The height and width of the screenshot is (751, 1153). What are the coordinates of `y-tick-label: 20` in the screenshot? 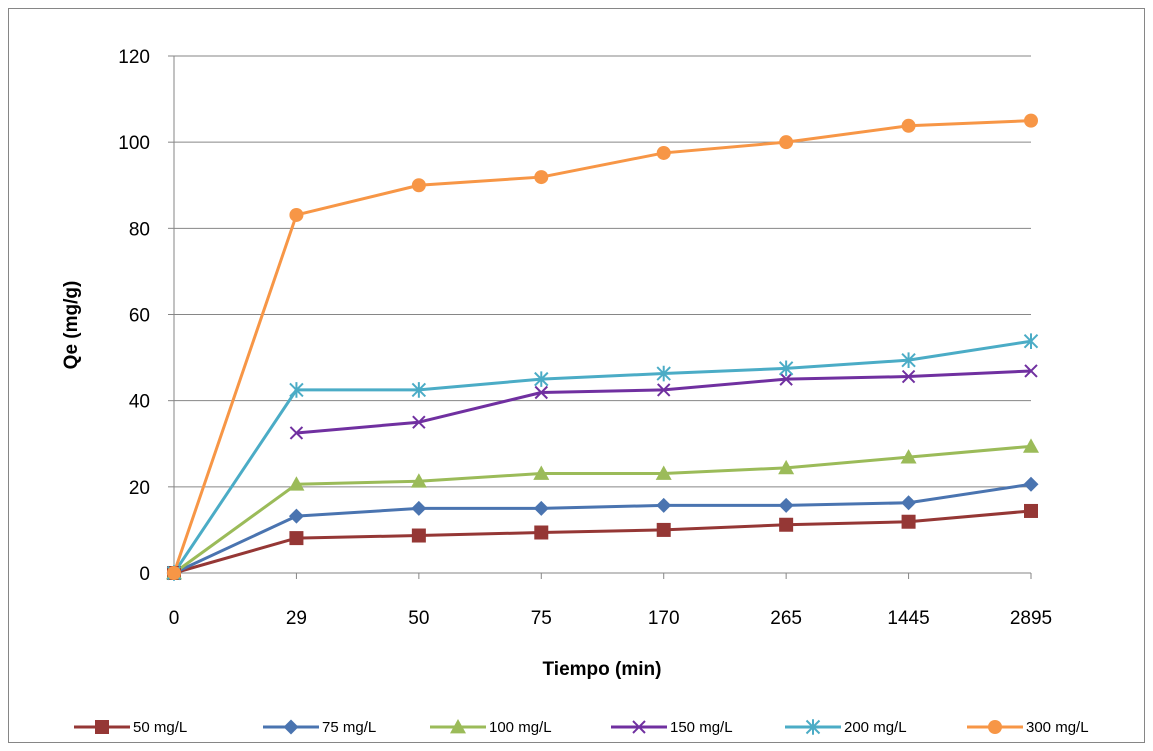 It's located at (139, 488).